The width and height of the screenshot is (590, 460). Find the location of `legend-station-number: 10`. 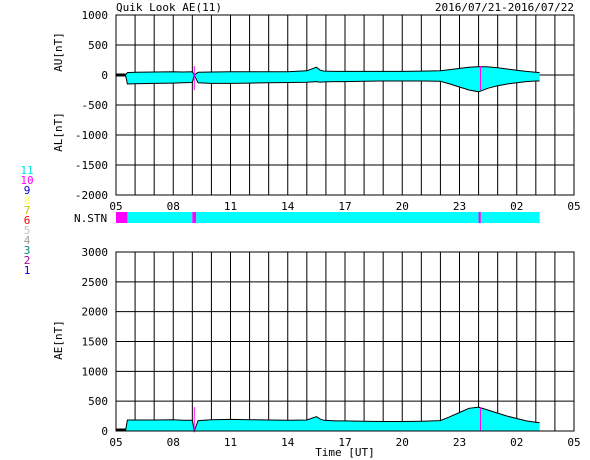

legend-station-number: 10 is located at coordinates (26, 180).